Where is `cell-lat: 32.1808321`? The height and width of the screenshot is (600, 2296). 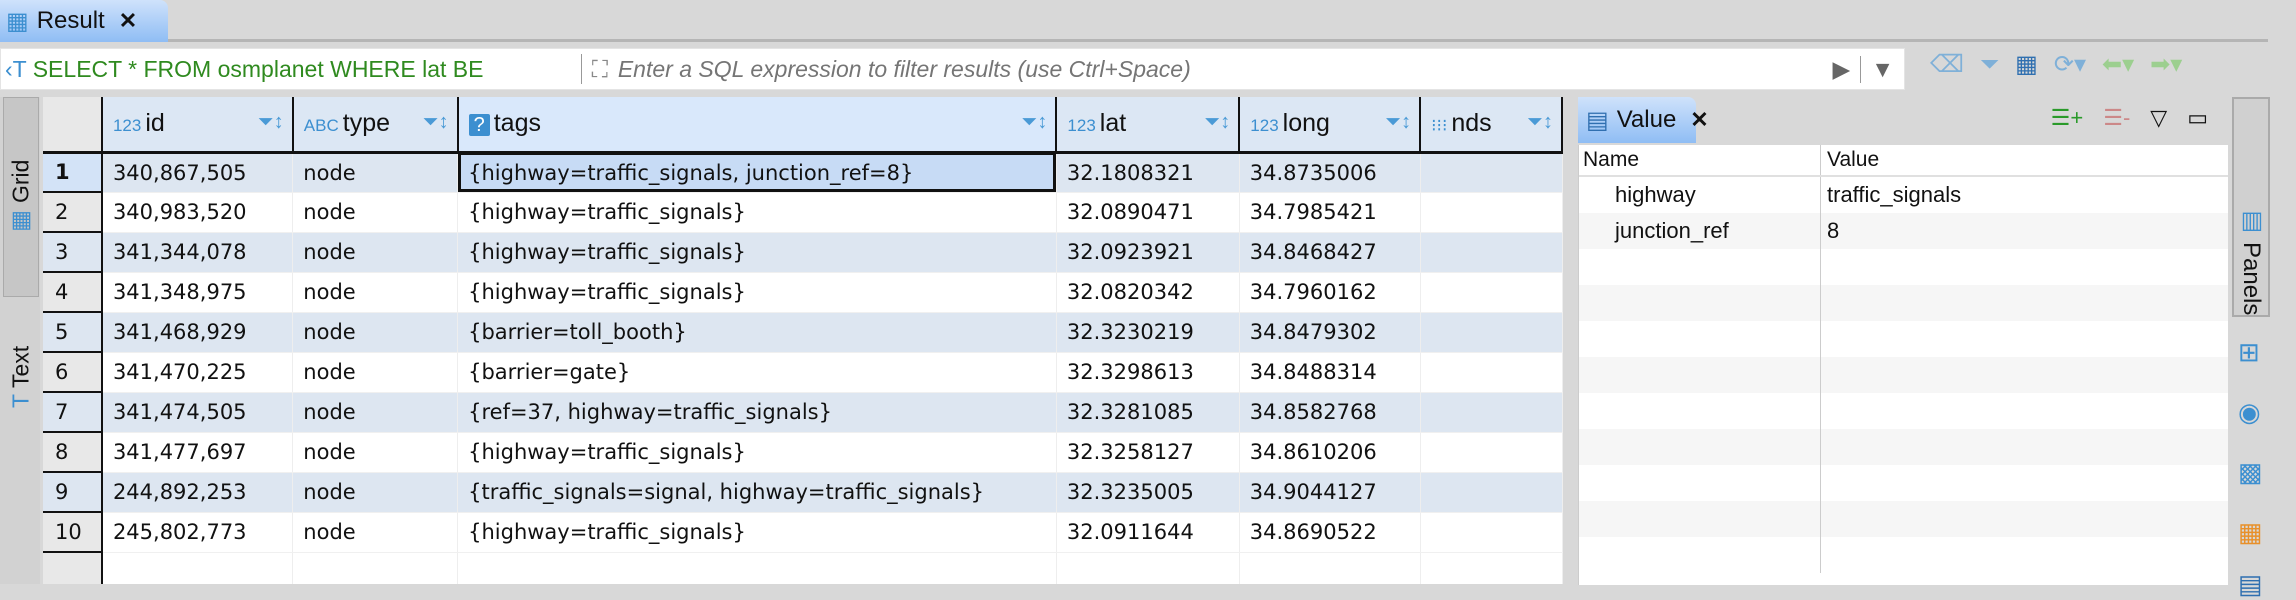 cell-lat: 32.1808321 is located at coordinates (1148, 172).